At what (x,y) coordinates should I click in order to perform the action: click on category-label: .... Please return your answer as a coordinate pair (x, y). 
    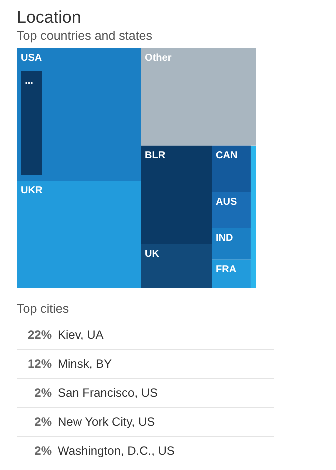
    Looking at the image, I should click on (29, 81).